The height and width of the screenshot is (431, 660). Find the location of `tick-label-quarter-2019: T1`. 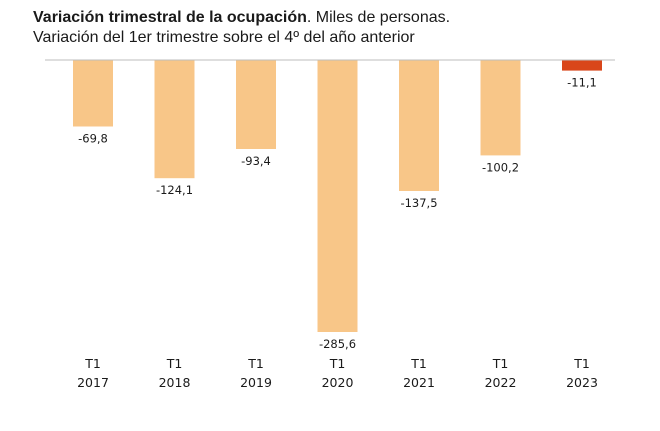

tick-label-quarter-2019: T1 is located at coordinates (255, 363).